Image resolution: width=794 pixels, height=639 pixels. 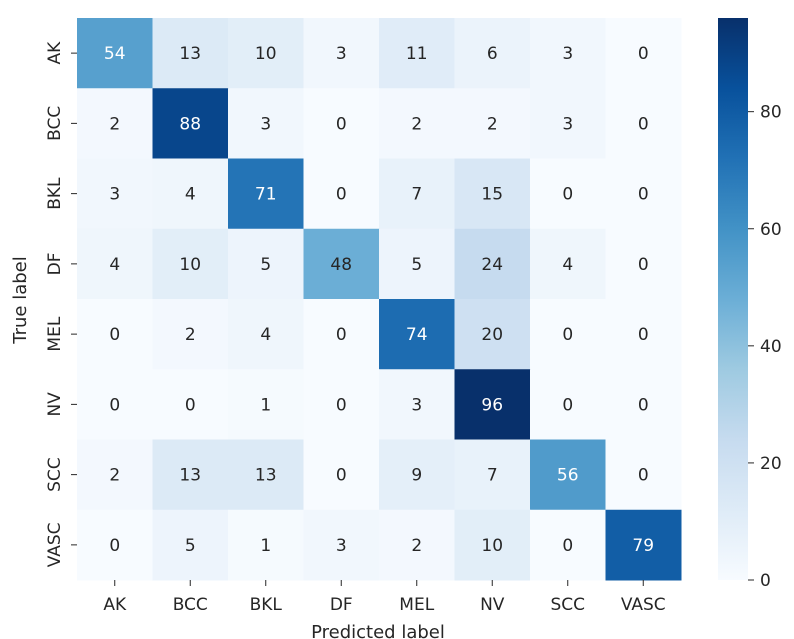 What do you see at coordinates (55, 333) in the screenshot?
I see `y-tick-label: MEL` at bounding box center [55, 333].